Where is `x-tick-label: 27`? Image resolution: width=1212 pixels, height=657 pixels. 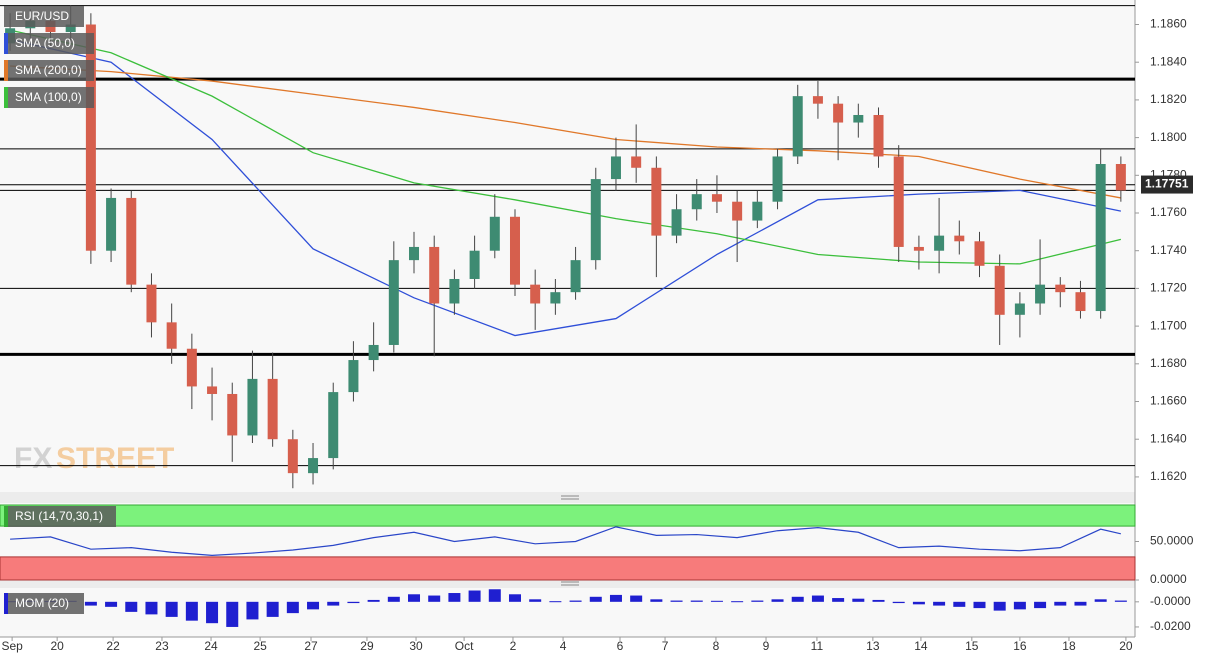 x-tick-label: 27 is located at coordinates (311, 646).